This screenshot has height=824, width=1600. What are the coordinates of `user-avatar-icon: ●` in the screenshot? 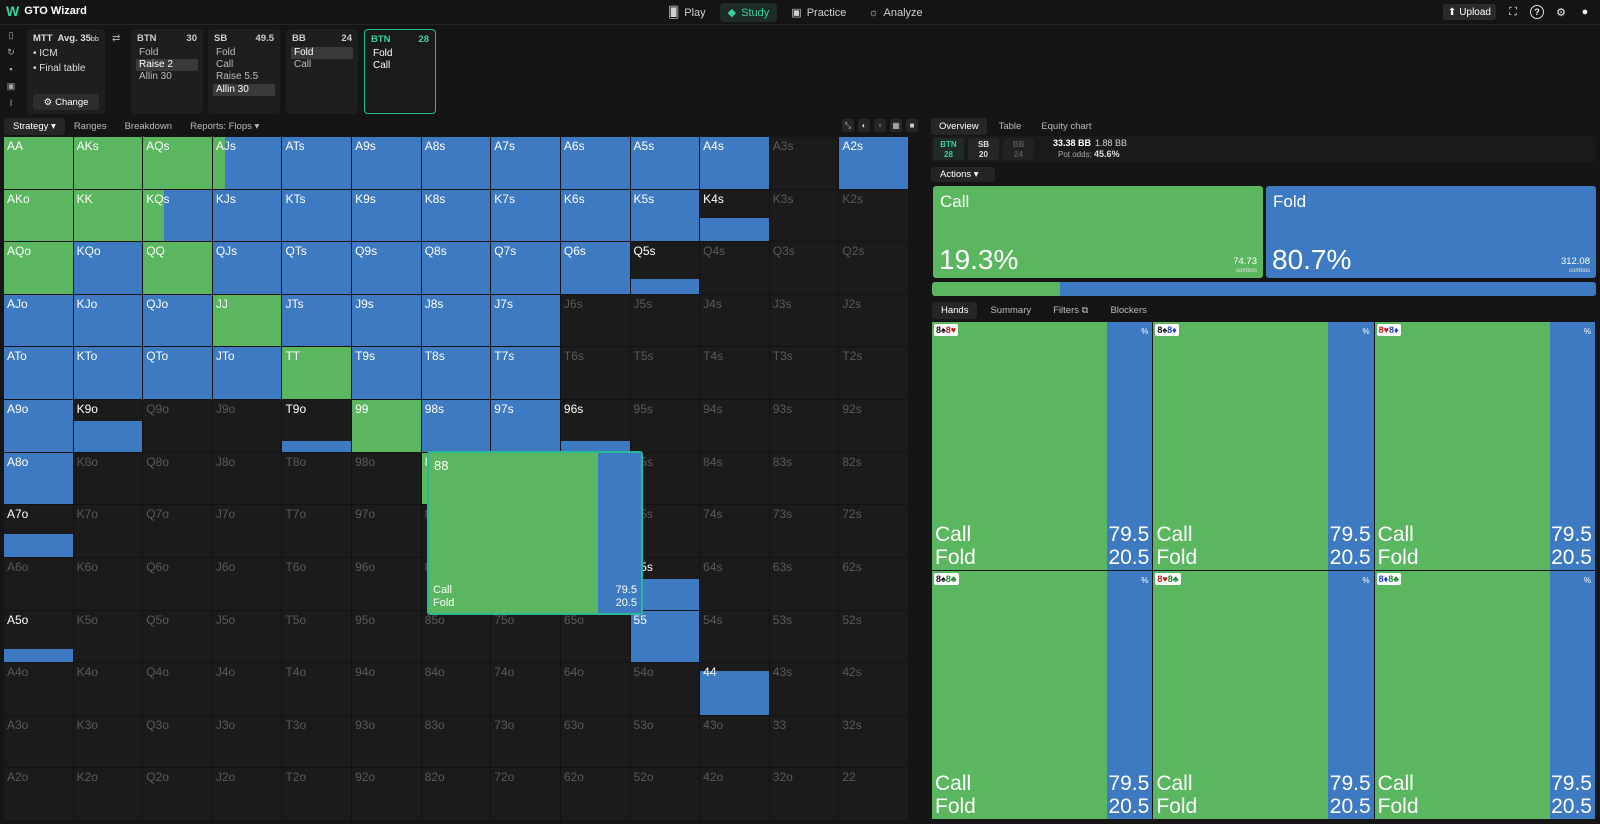 It's located at (1585, 12).